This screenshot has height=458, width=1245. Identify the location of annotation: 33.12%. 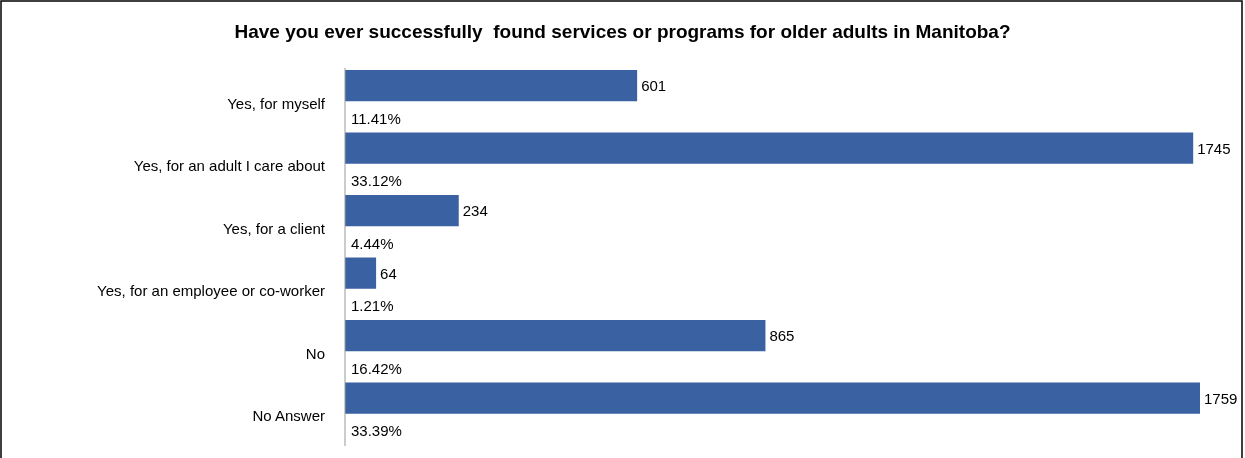
(376, 181).